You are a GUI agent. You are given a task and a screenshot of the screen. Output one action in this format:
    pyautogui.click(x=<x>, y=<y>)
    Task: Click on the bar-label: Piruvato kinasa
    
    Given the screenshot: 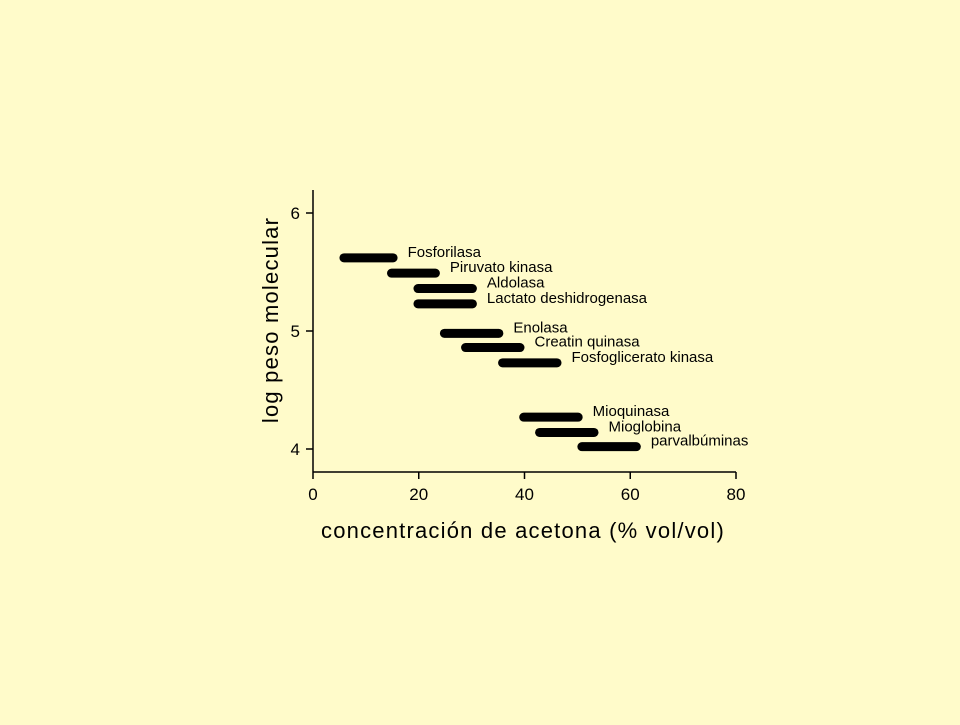 What is the action you would take?
    pyautogui.click(x=501, y=267)
    